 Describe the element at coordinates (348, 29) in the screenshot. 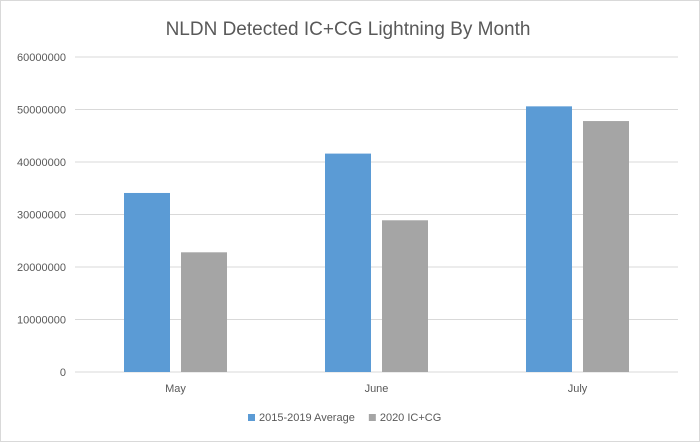

I see `chart-title: NLDN Detected IC+CG Lightning By Month` at that location.